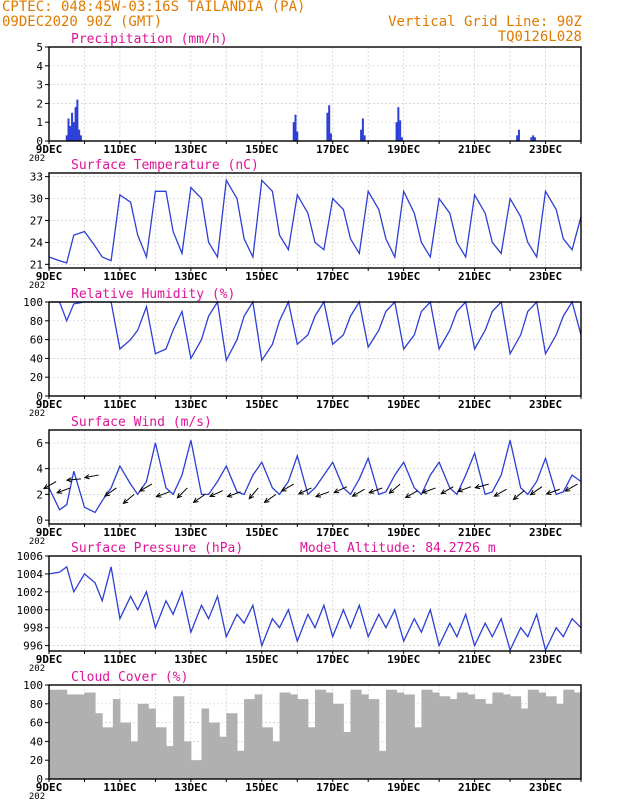  Describe the element at coordinates (39, 85) in the screenshot. I see `y-tick-label: 3` at that location.